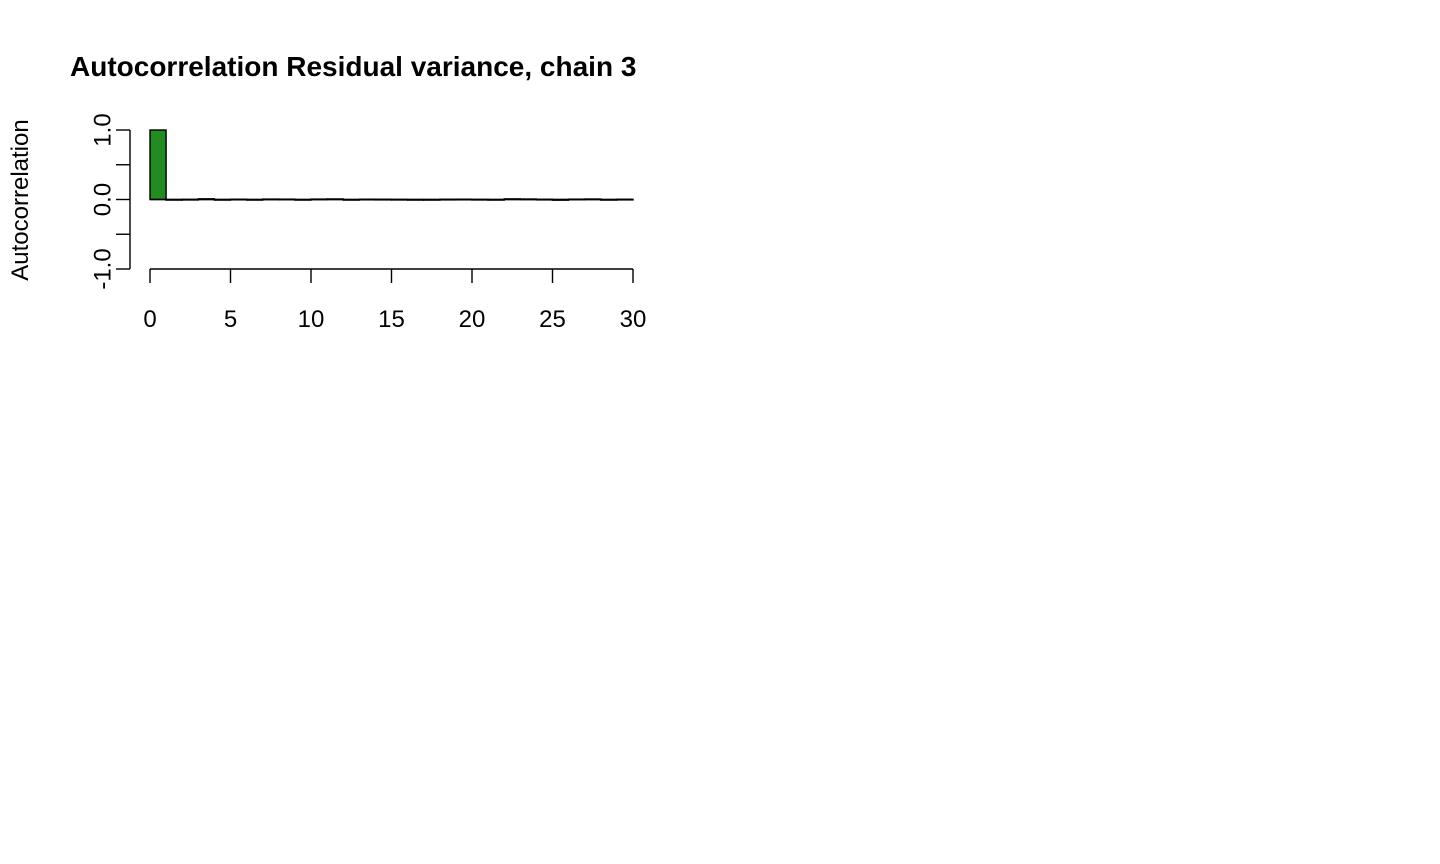  I want to click on x-tick-label: 10, so click(311, 319).